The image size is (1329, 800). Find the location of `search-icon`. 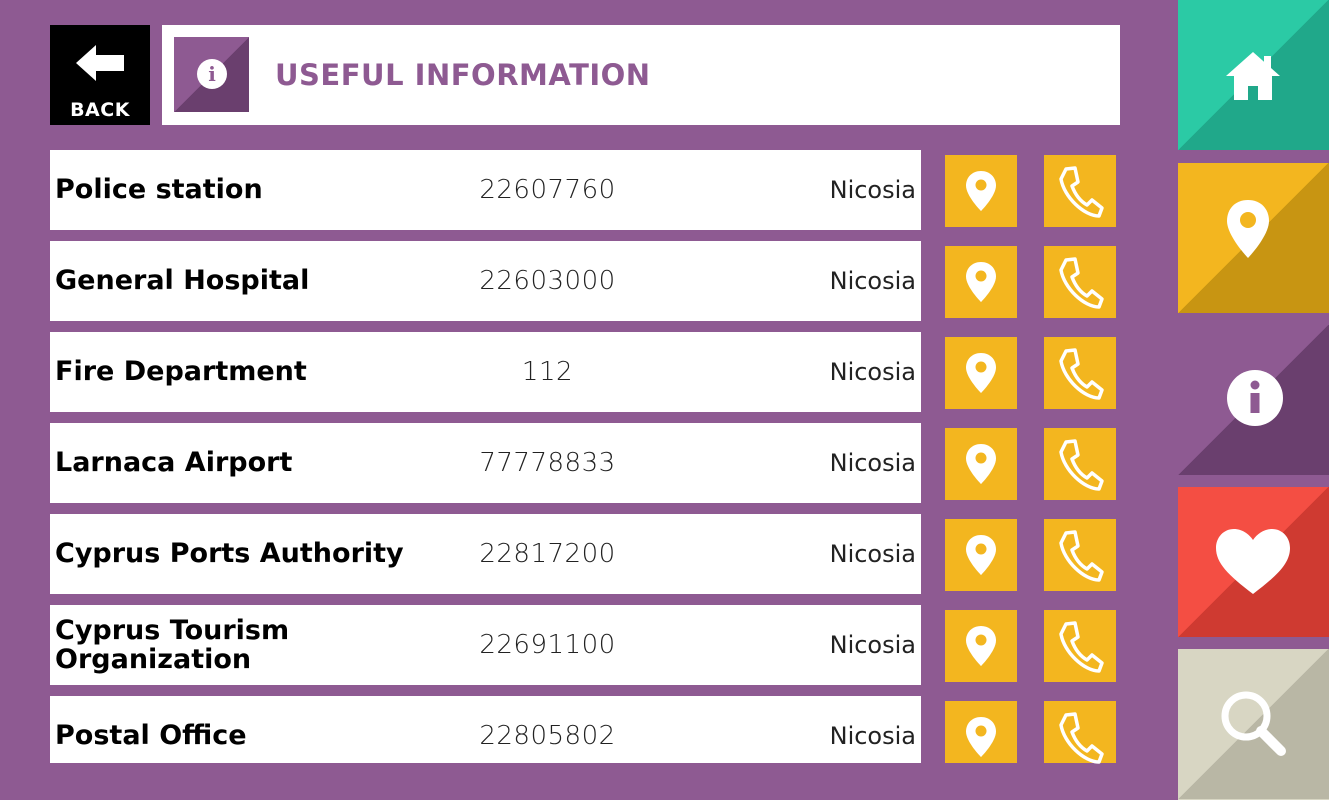

search-icon is located at coordinates (1253, 723).